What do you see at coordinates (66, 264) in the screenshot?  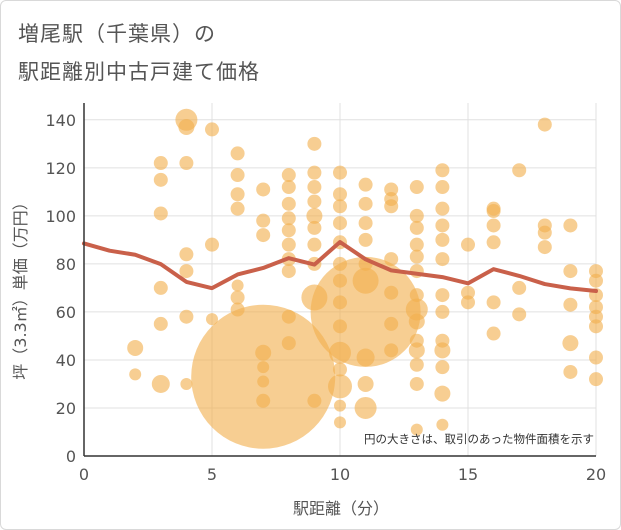 I see `y-tick-label: 80` at bounding box center [66, 264].